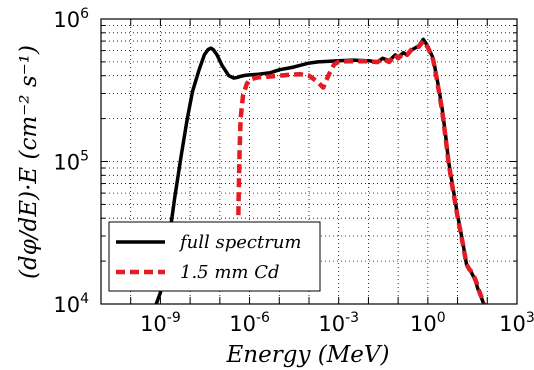 The image size is (534, 370). Describe the element at coordinates (516, 323) in the screenshot. I see `x-tick-label: 10³` at that location.